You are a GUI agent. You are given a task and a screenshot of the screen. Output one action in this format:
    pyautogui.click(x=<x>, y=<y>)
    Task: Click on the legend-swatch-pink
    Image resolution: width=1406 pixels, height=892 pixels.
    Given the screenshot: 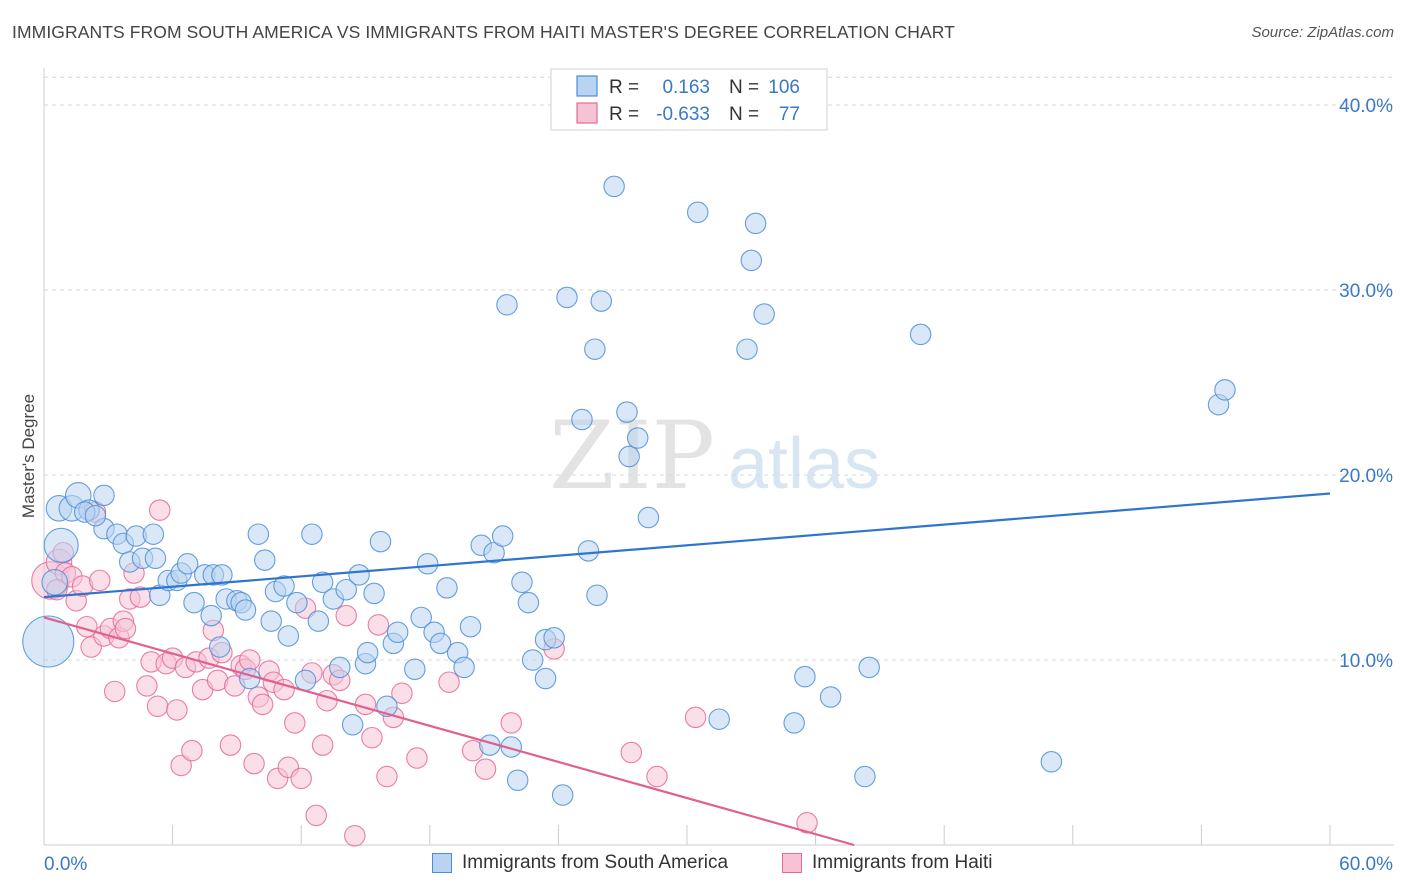 What is the action you would take?
    pyautogui.click(x=587, y=113)
    